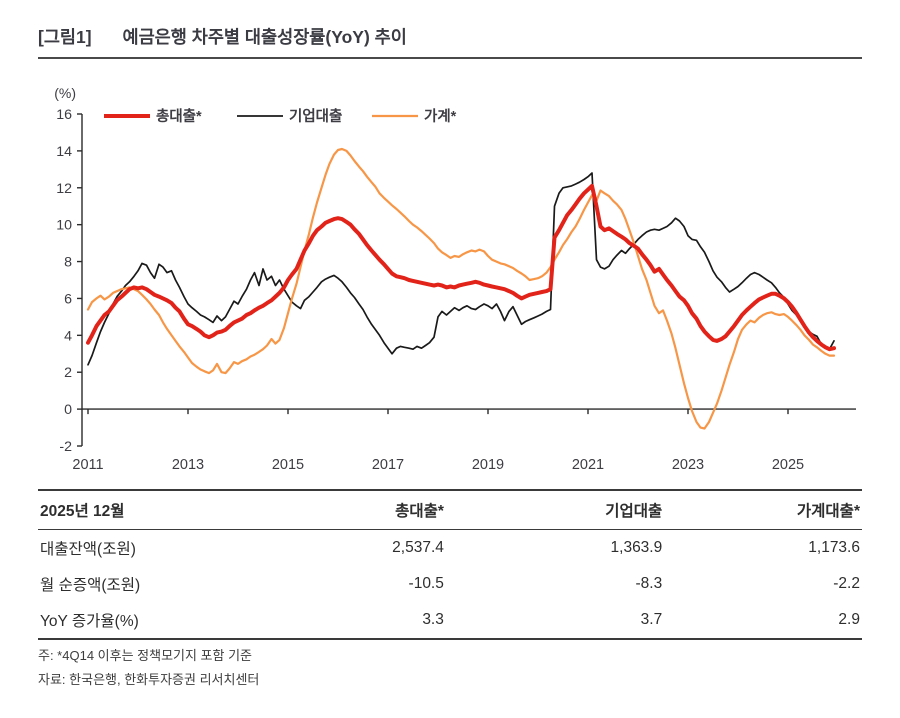 The width and height of the screenshot is (900, 718). What do you see at coordinates (264, 37) in the screenshot?
I see `page-title: 예금은행 차주별 대출성장률(YoY) 추이` at bounding box center [264, 37].